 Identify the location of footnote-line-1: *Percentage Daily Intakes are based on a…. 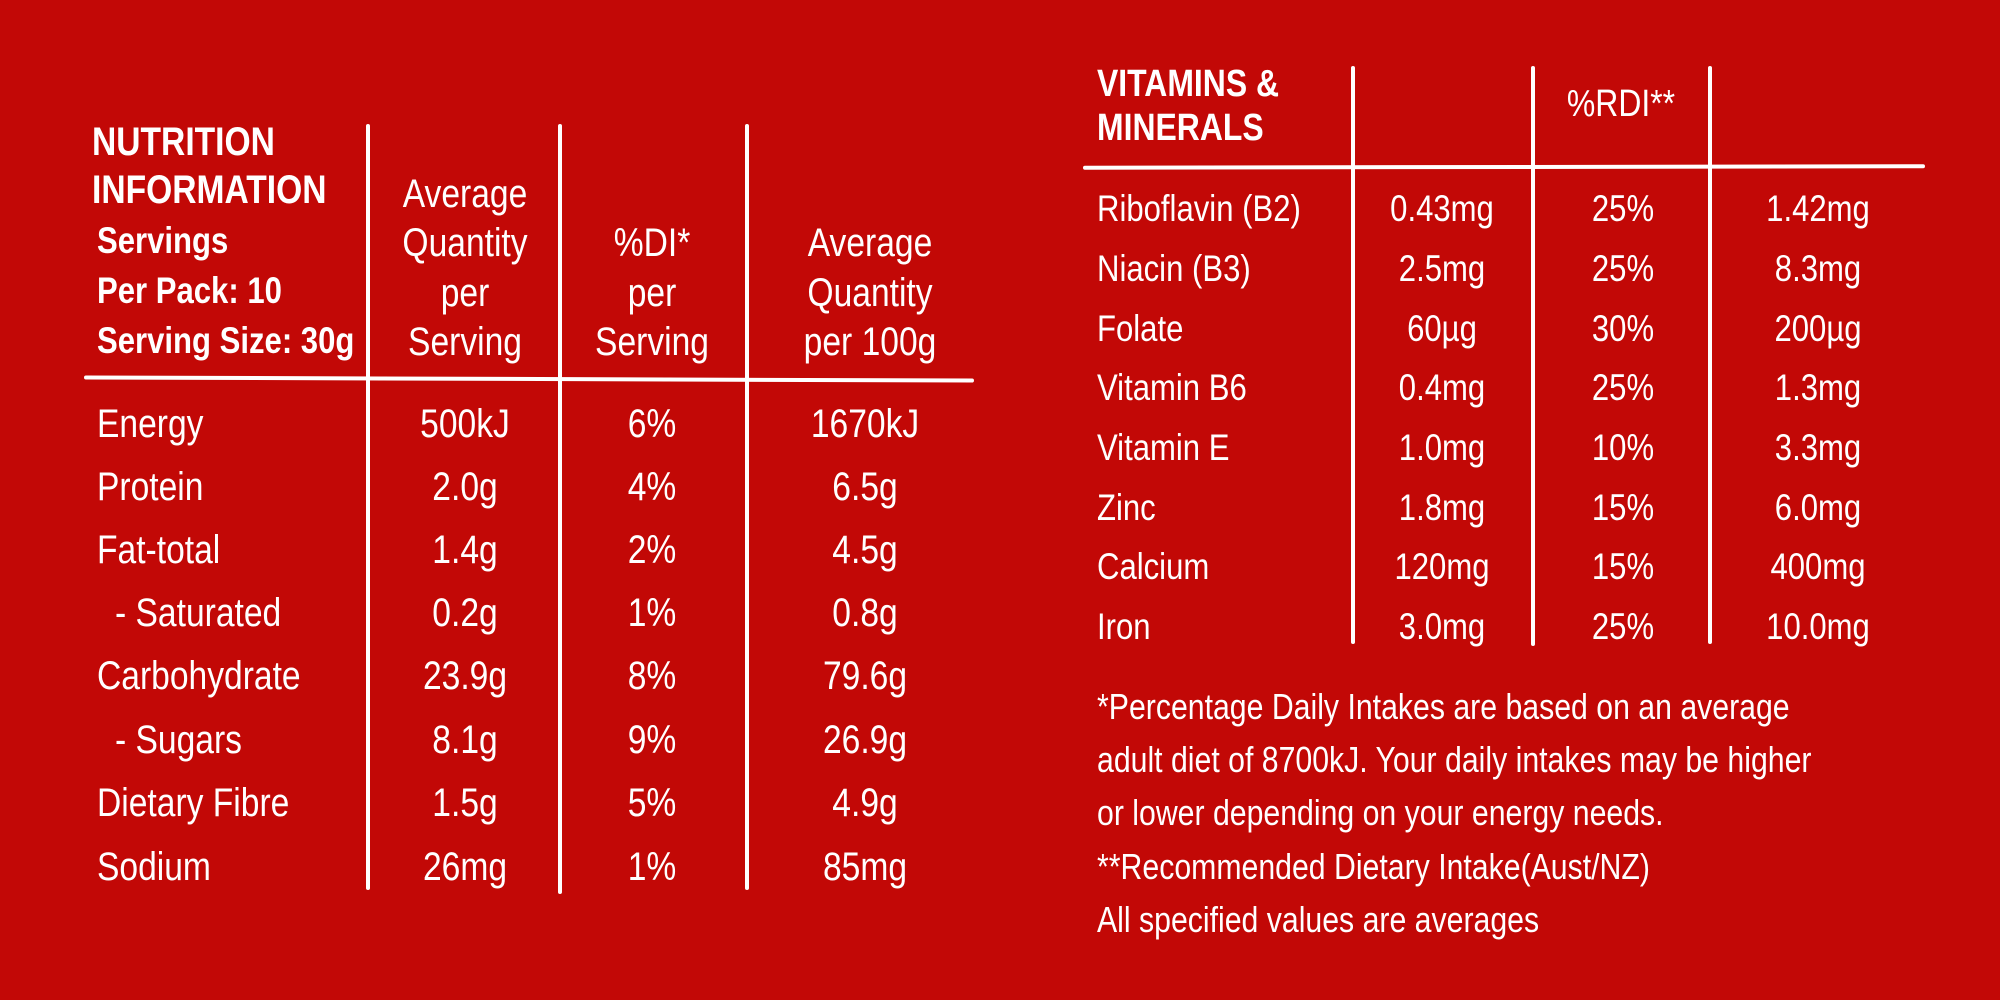
(1443, 706).